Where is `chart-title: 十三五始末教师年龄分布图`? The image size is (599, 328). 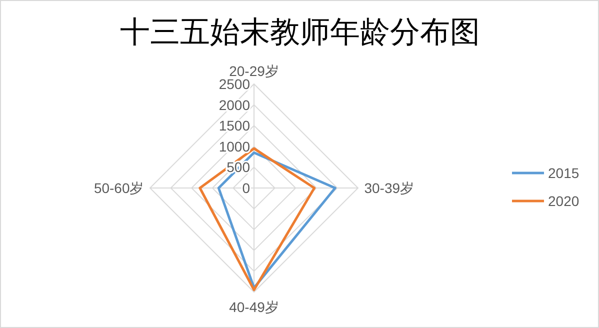 chart-title: 十三五始末教师年龄分布图 is located at coordinates (300, 32).